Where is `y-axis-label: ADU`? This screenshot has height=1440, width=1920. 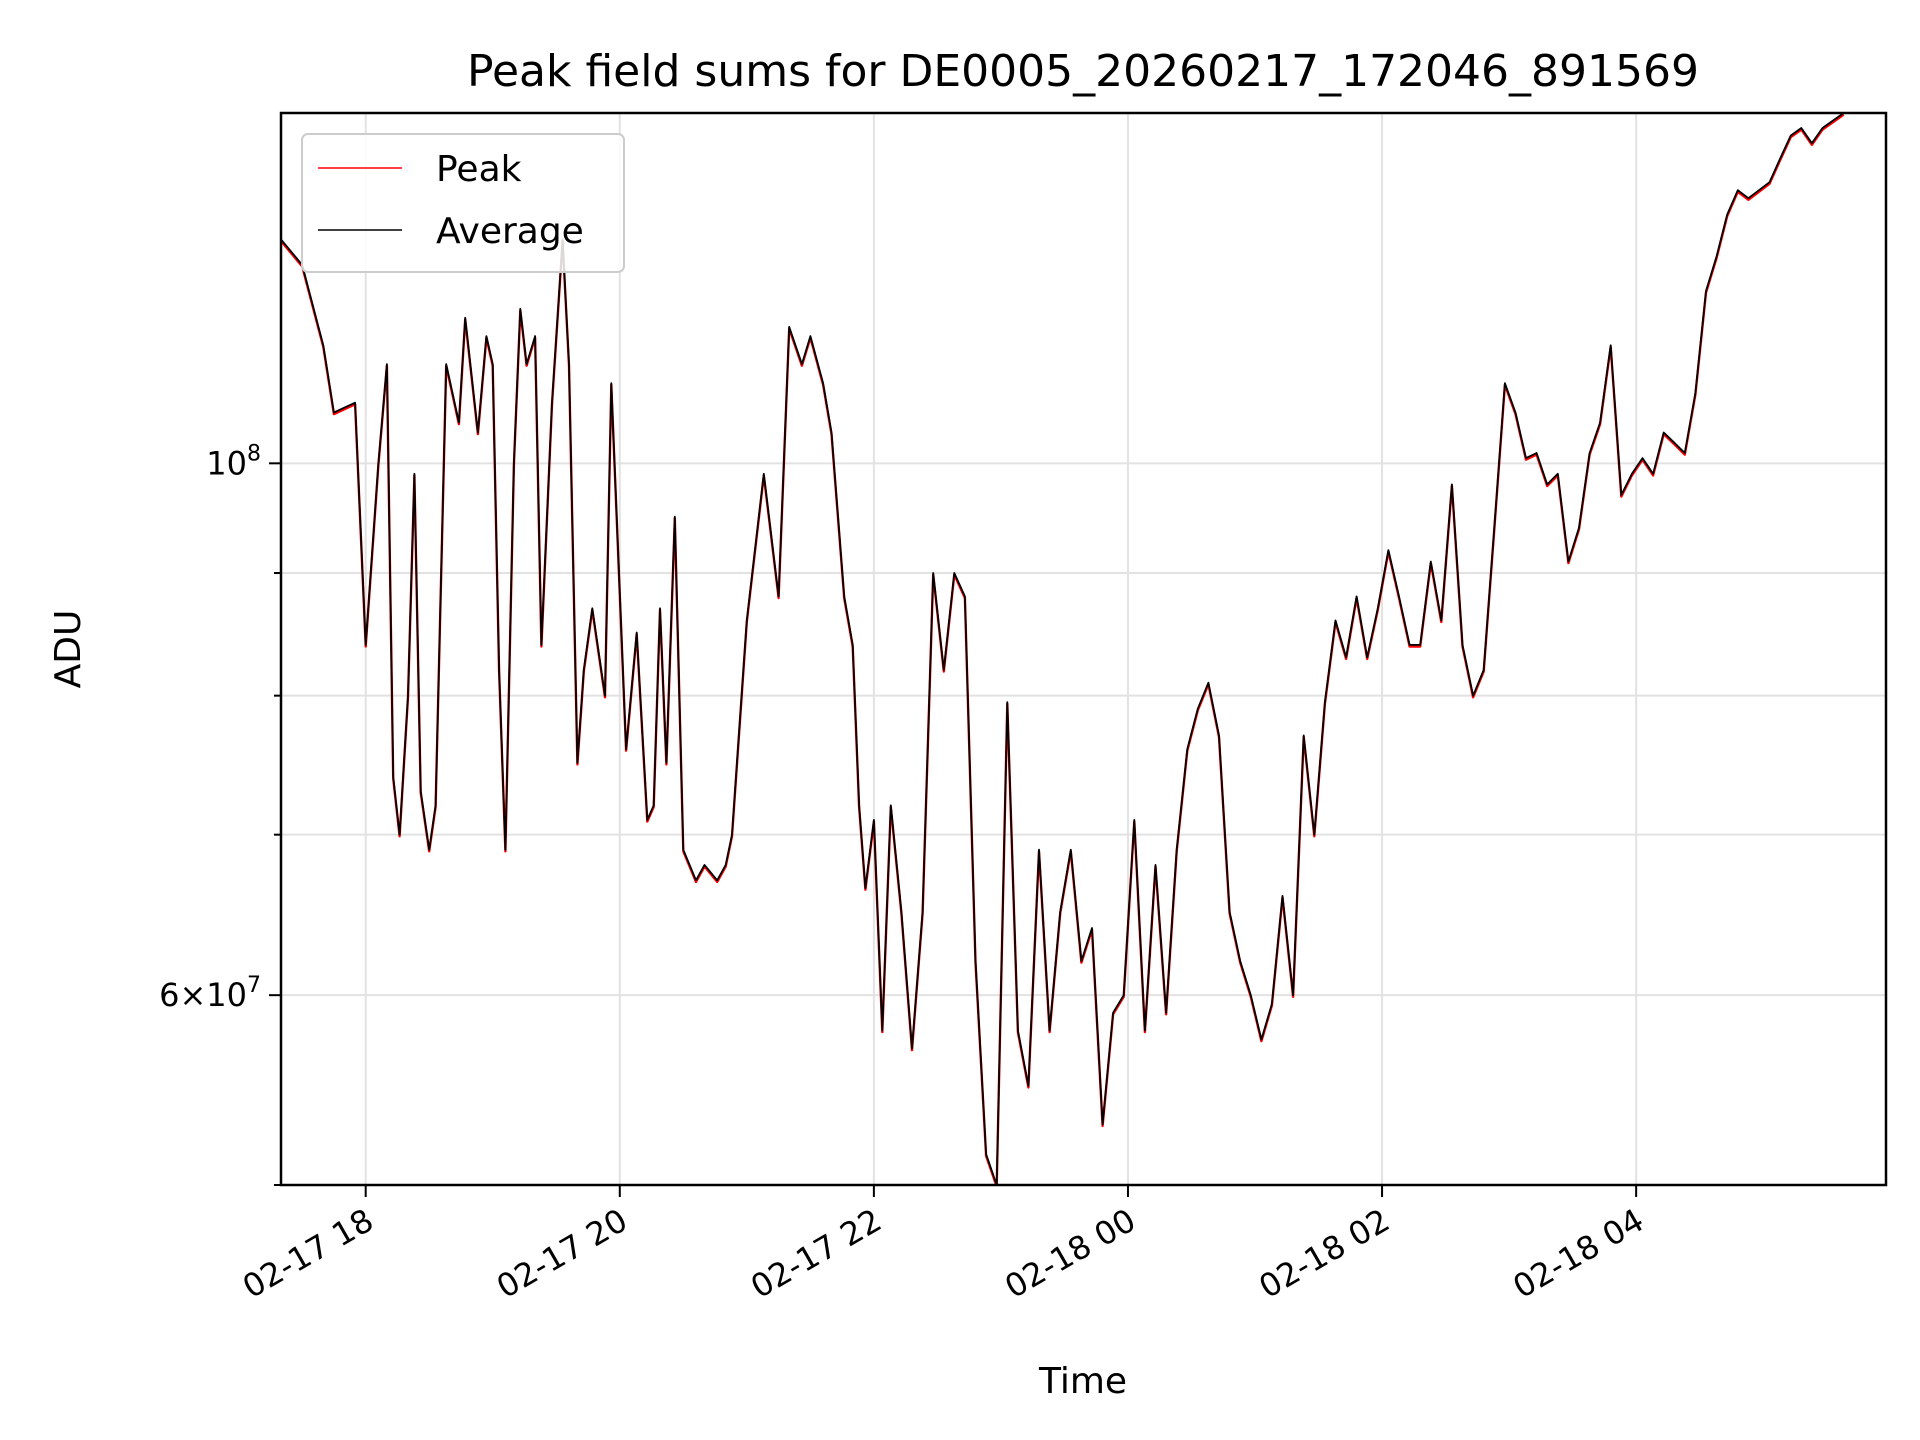 y-axis-label: ADU is located at coordinates (68, 649).